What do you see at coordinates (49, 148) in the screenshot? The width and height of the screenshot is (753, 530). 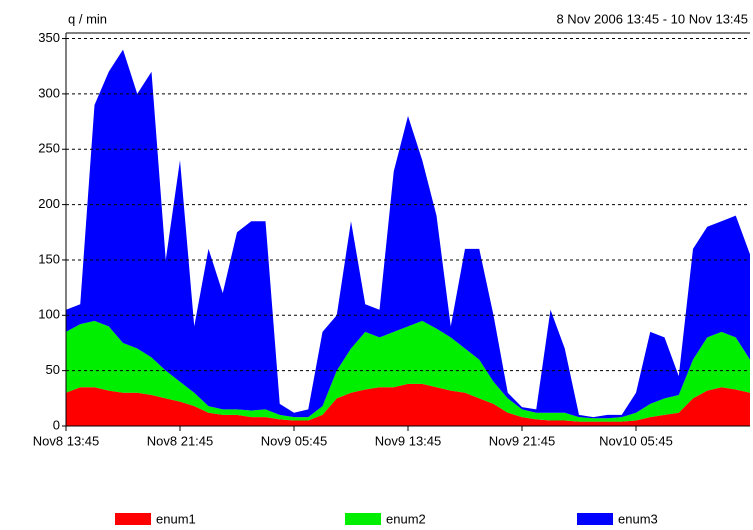 I see `y-tick-label: 250` at bounding box center [49, 148].